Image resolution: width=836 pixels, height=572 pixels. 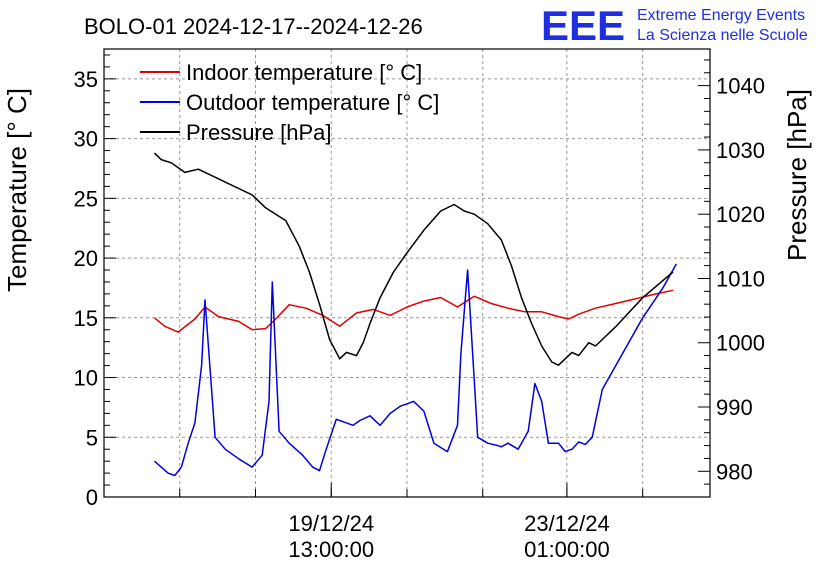 I want to click on logo-line1: Extreme Energy Events, so click(x=721, y=15).